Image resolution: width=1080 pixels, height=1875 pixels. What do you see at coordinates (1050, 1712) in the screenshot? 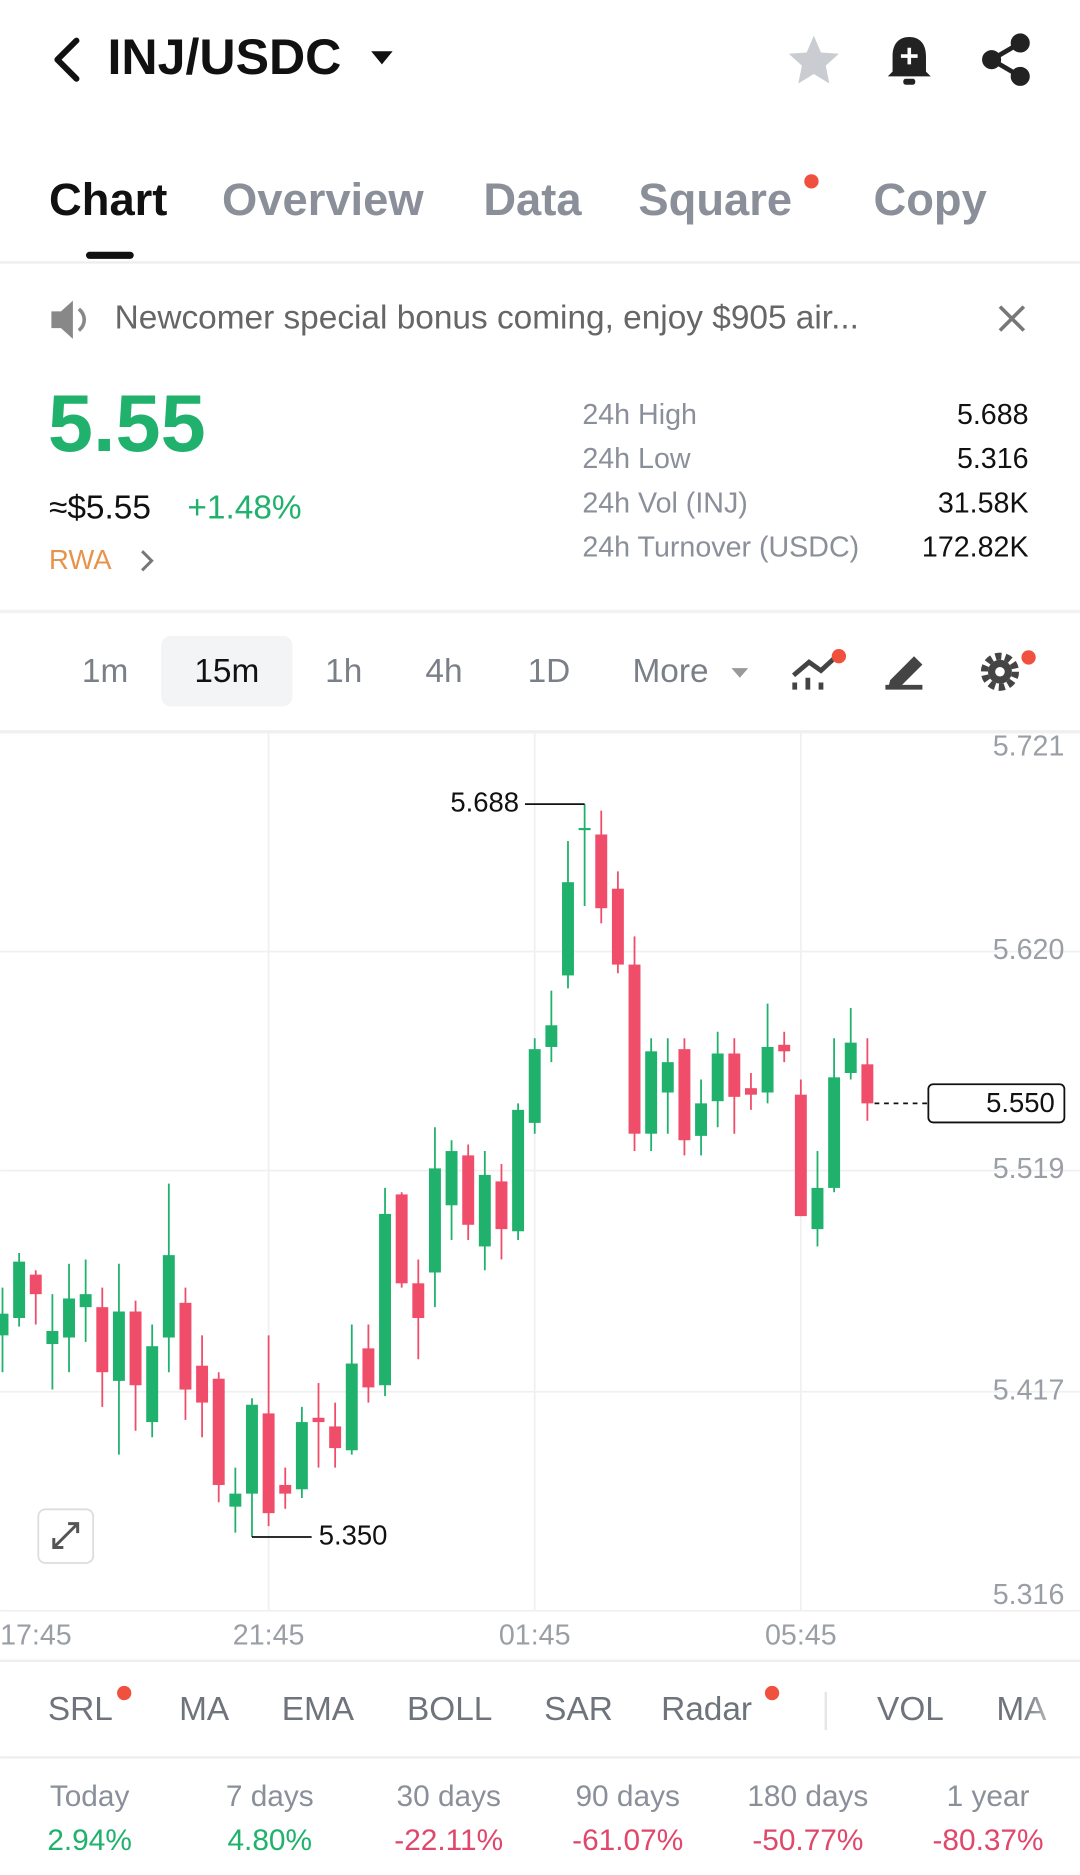
I see `fade` at bounding box center [1050, 1712].